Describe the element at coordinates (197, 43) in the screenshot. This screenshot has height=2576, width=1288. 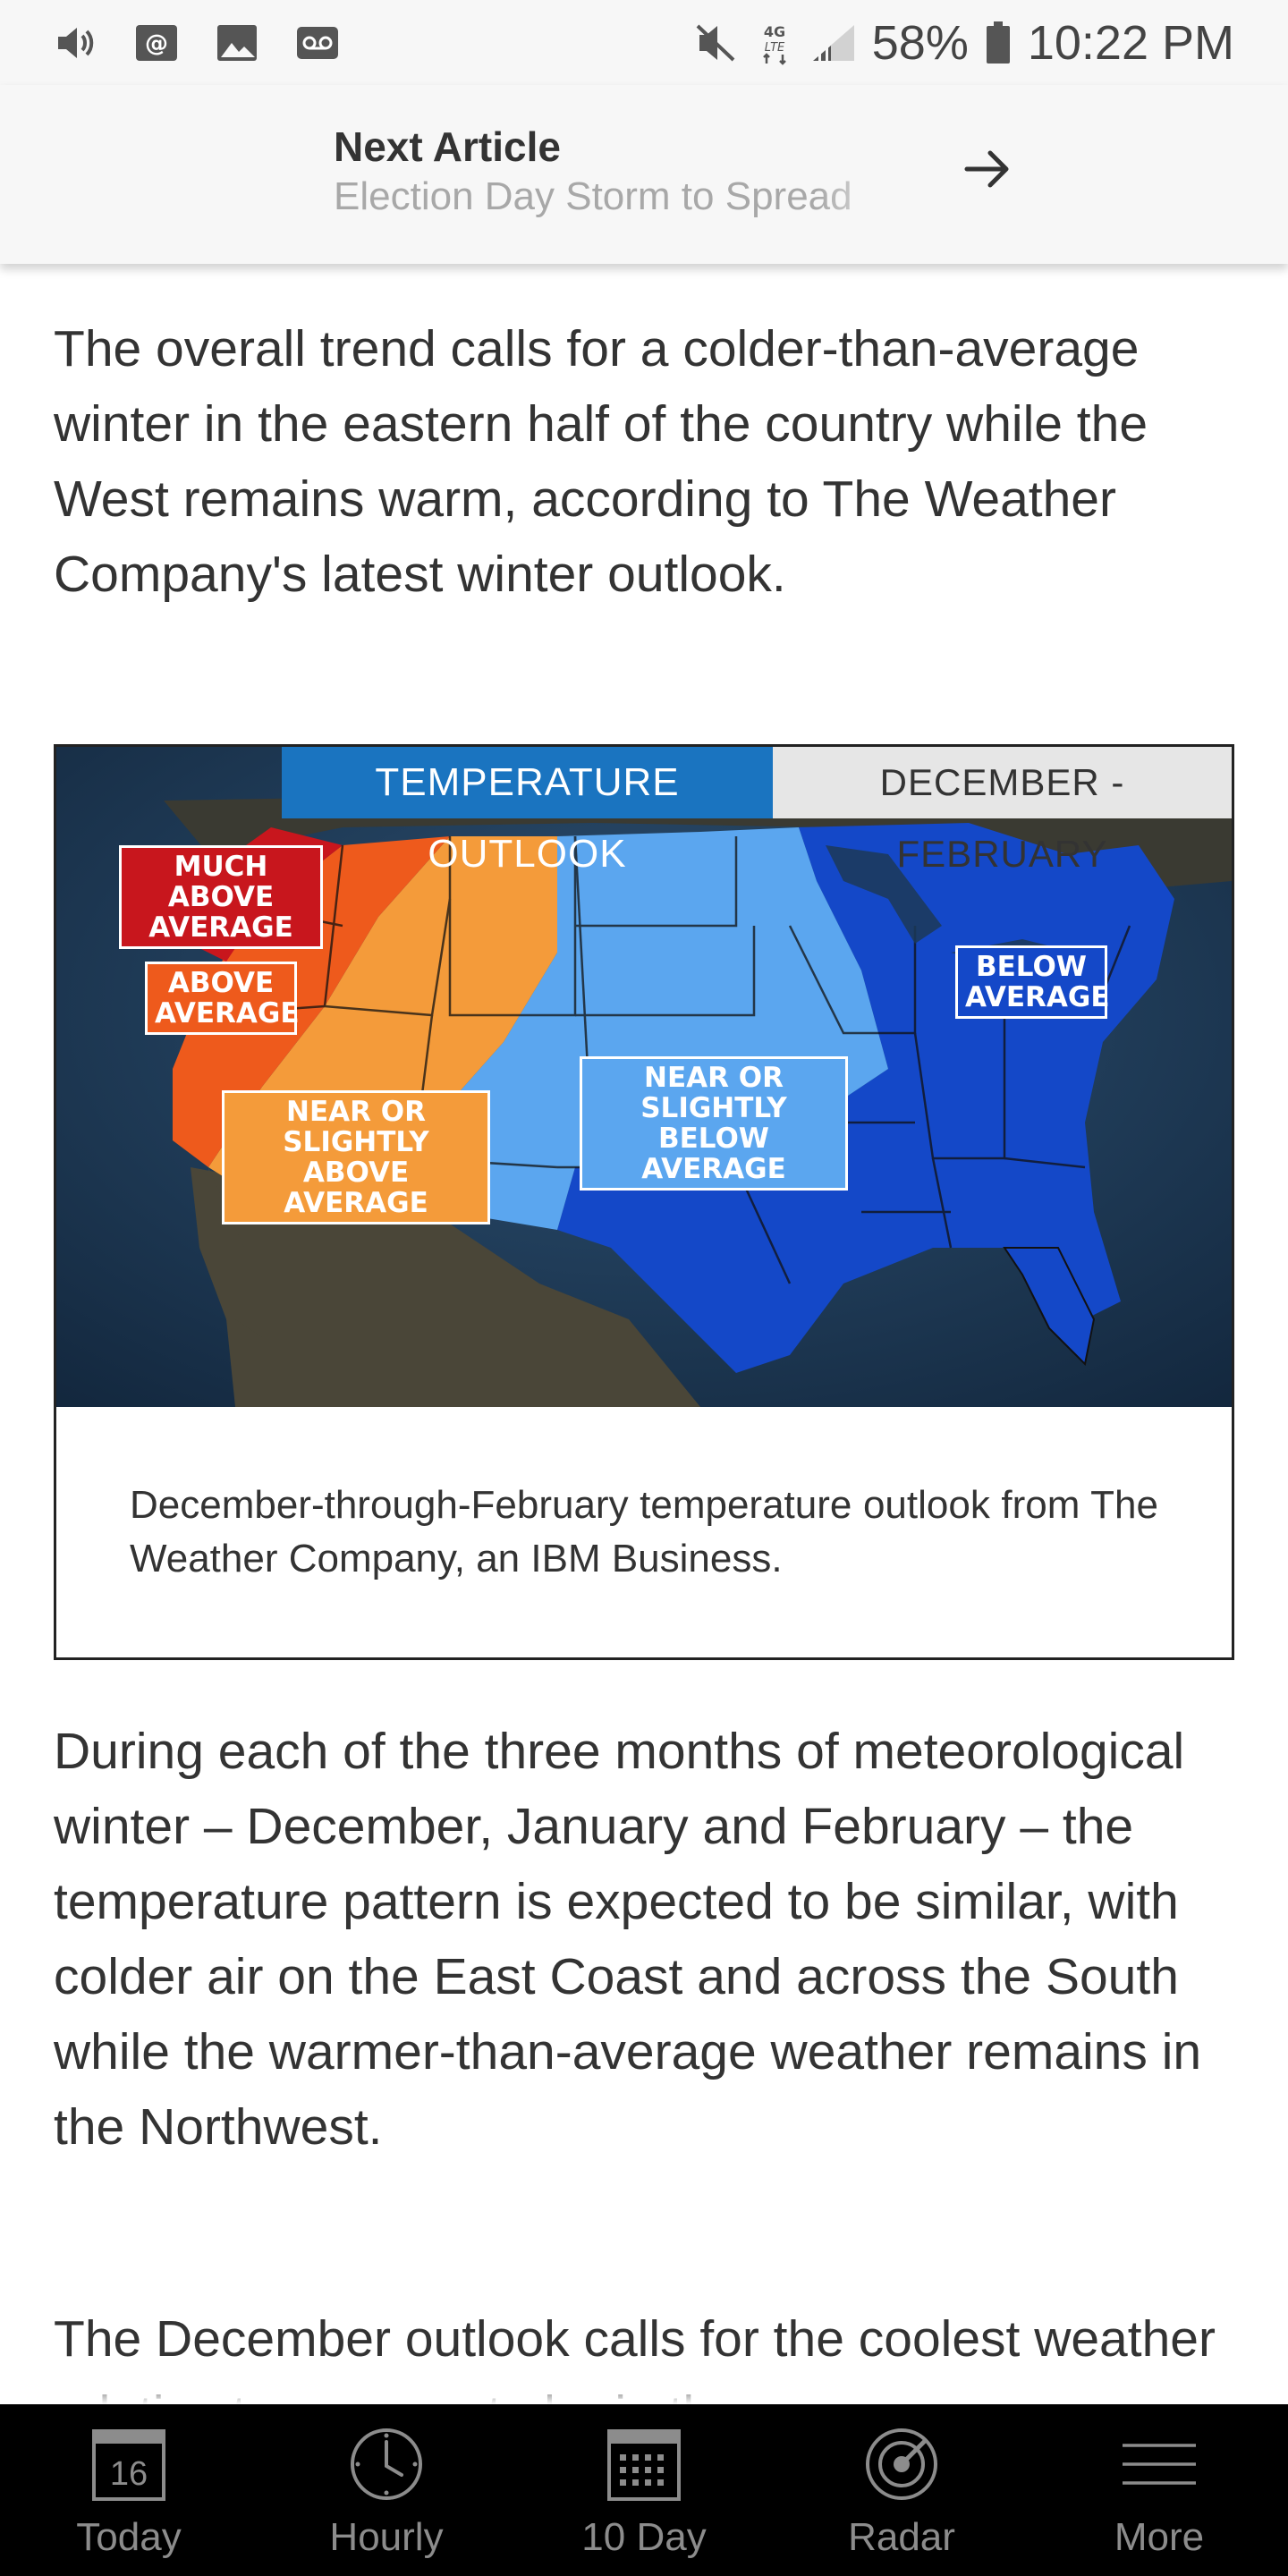
I see `status-notification-icons: @` at that location.